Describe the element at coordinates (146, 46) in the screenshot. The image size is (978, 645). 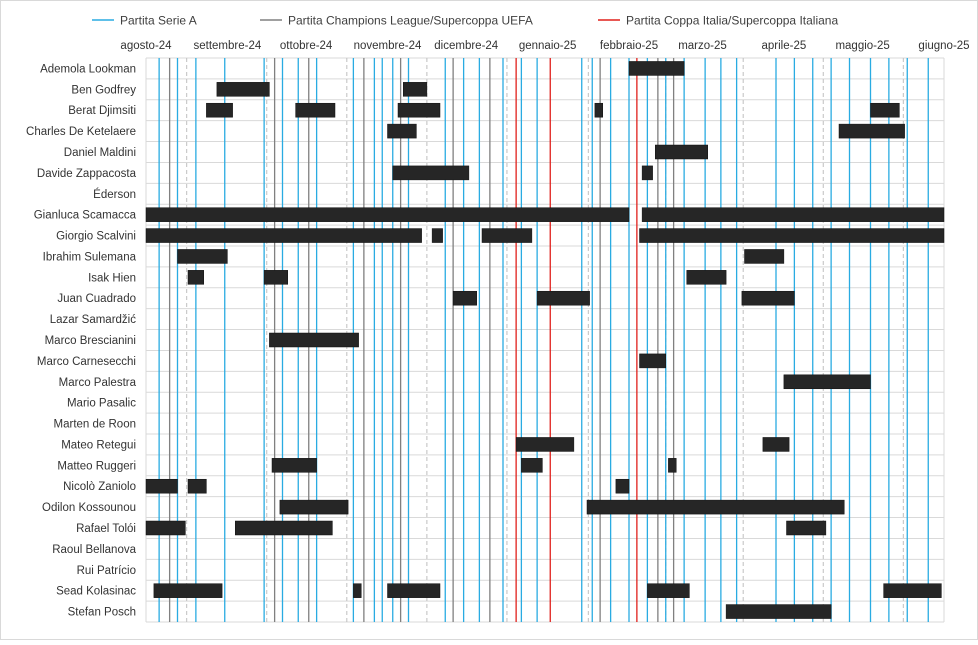
I see `x-tick-label: agosto-24` at that location.